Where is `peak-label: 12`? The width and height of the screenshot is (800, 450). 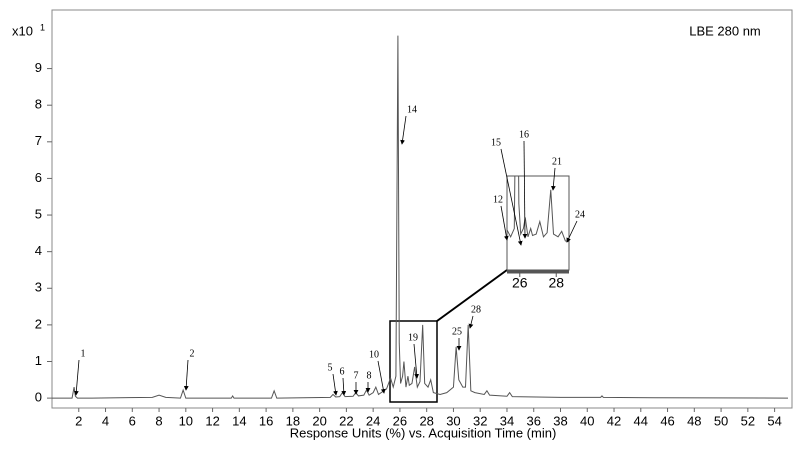
peak-label: 12 is located at coordinates (498, 199).